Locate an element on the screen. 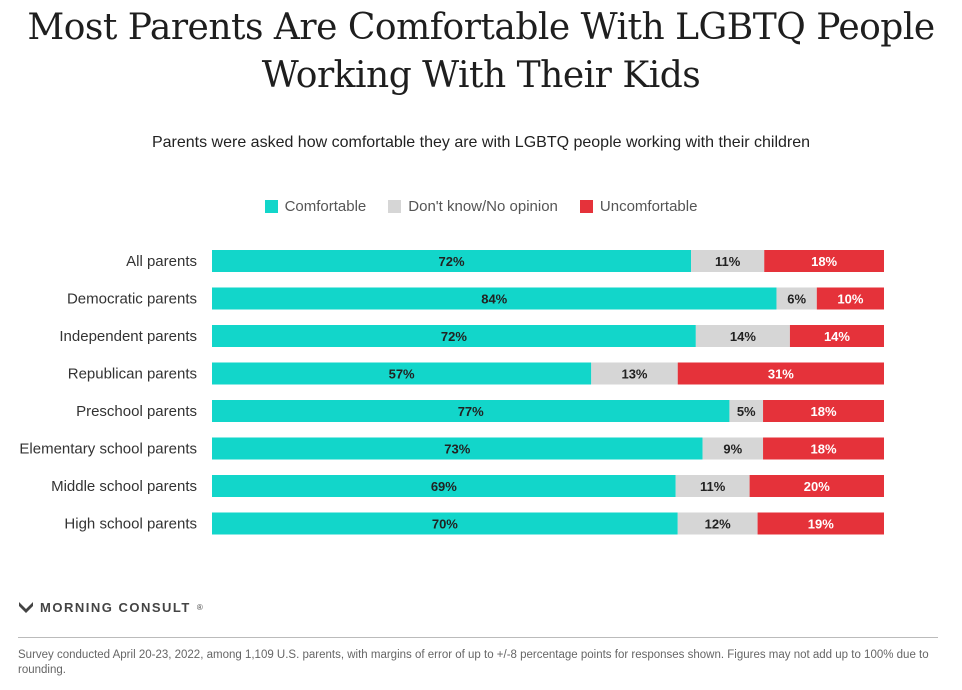 The width and height of the screenshot is (962, 690). data-label-middle-school-parents-comfortable: 69% is located at coordinates (444, 486).